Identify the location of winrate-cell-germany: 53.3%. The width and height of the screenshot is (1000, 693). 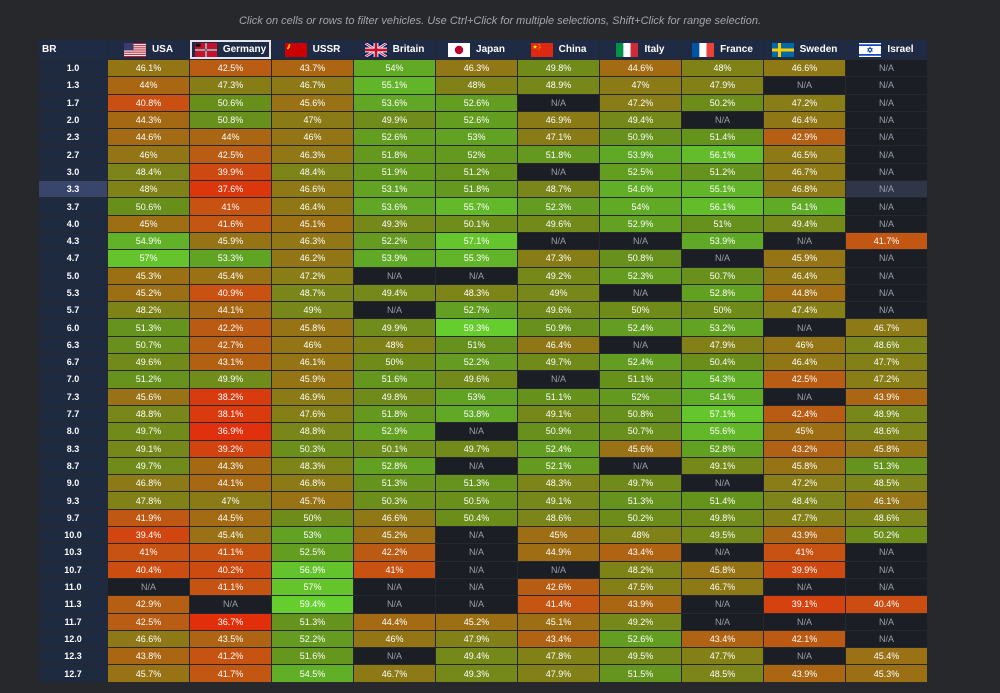
(230, 258).